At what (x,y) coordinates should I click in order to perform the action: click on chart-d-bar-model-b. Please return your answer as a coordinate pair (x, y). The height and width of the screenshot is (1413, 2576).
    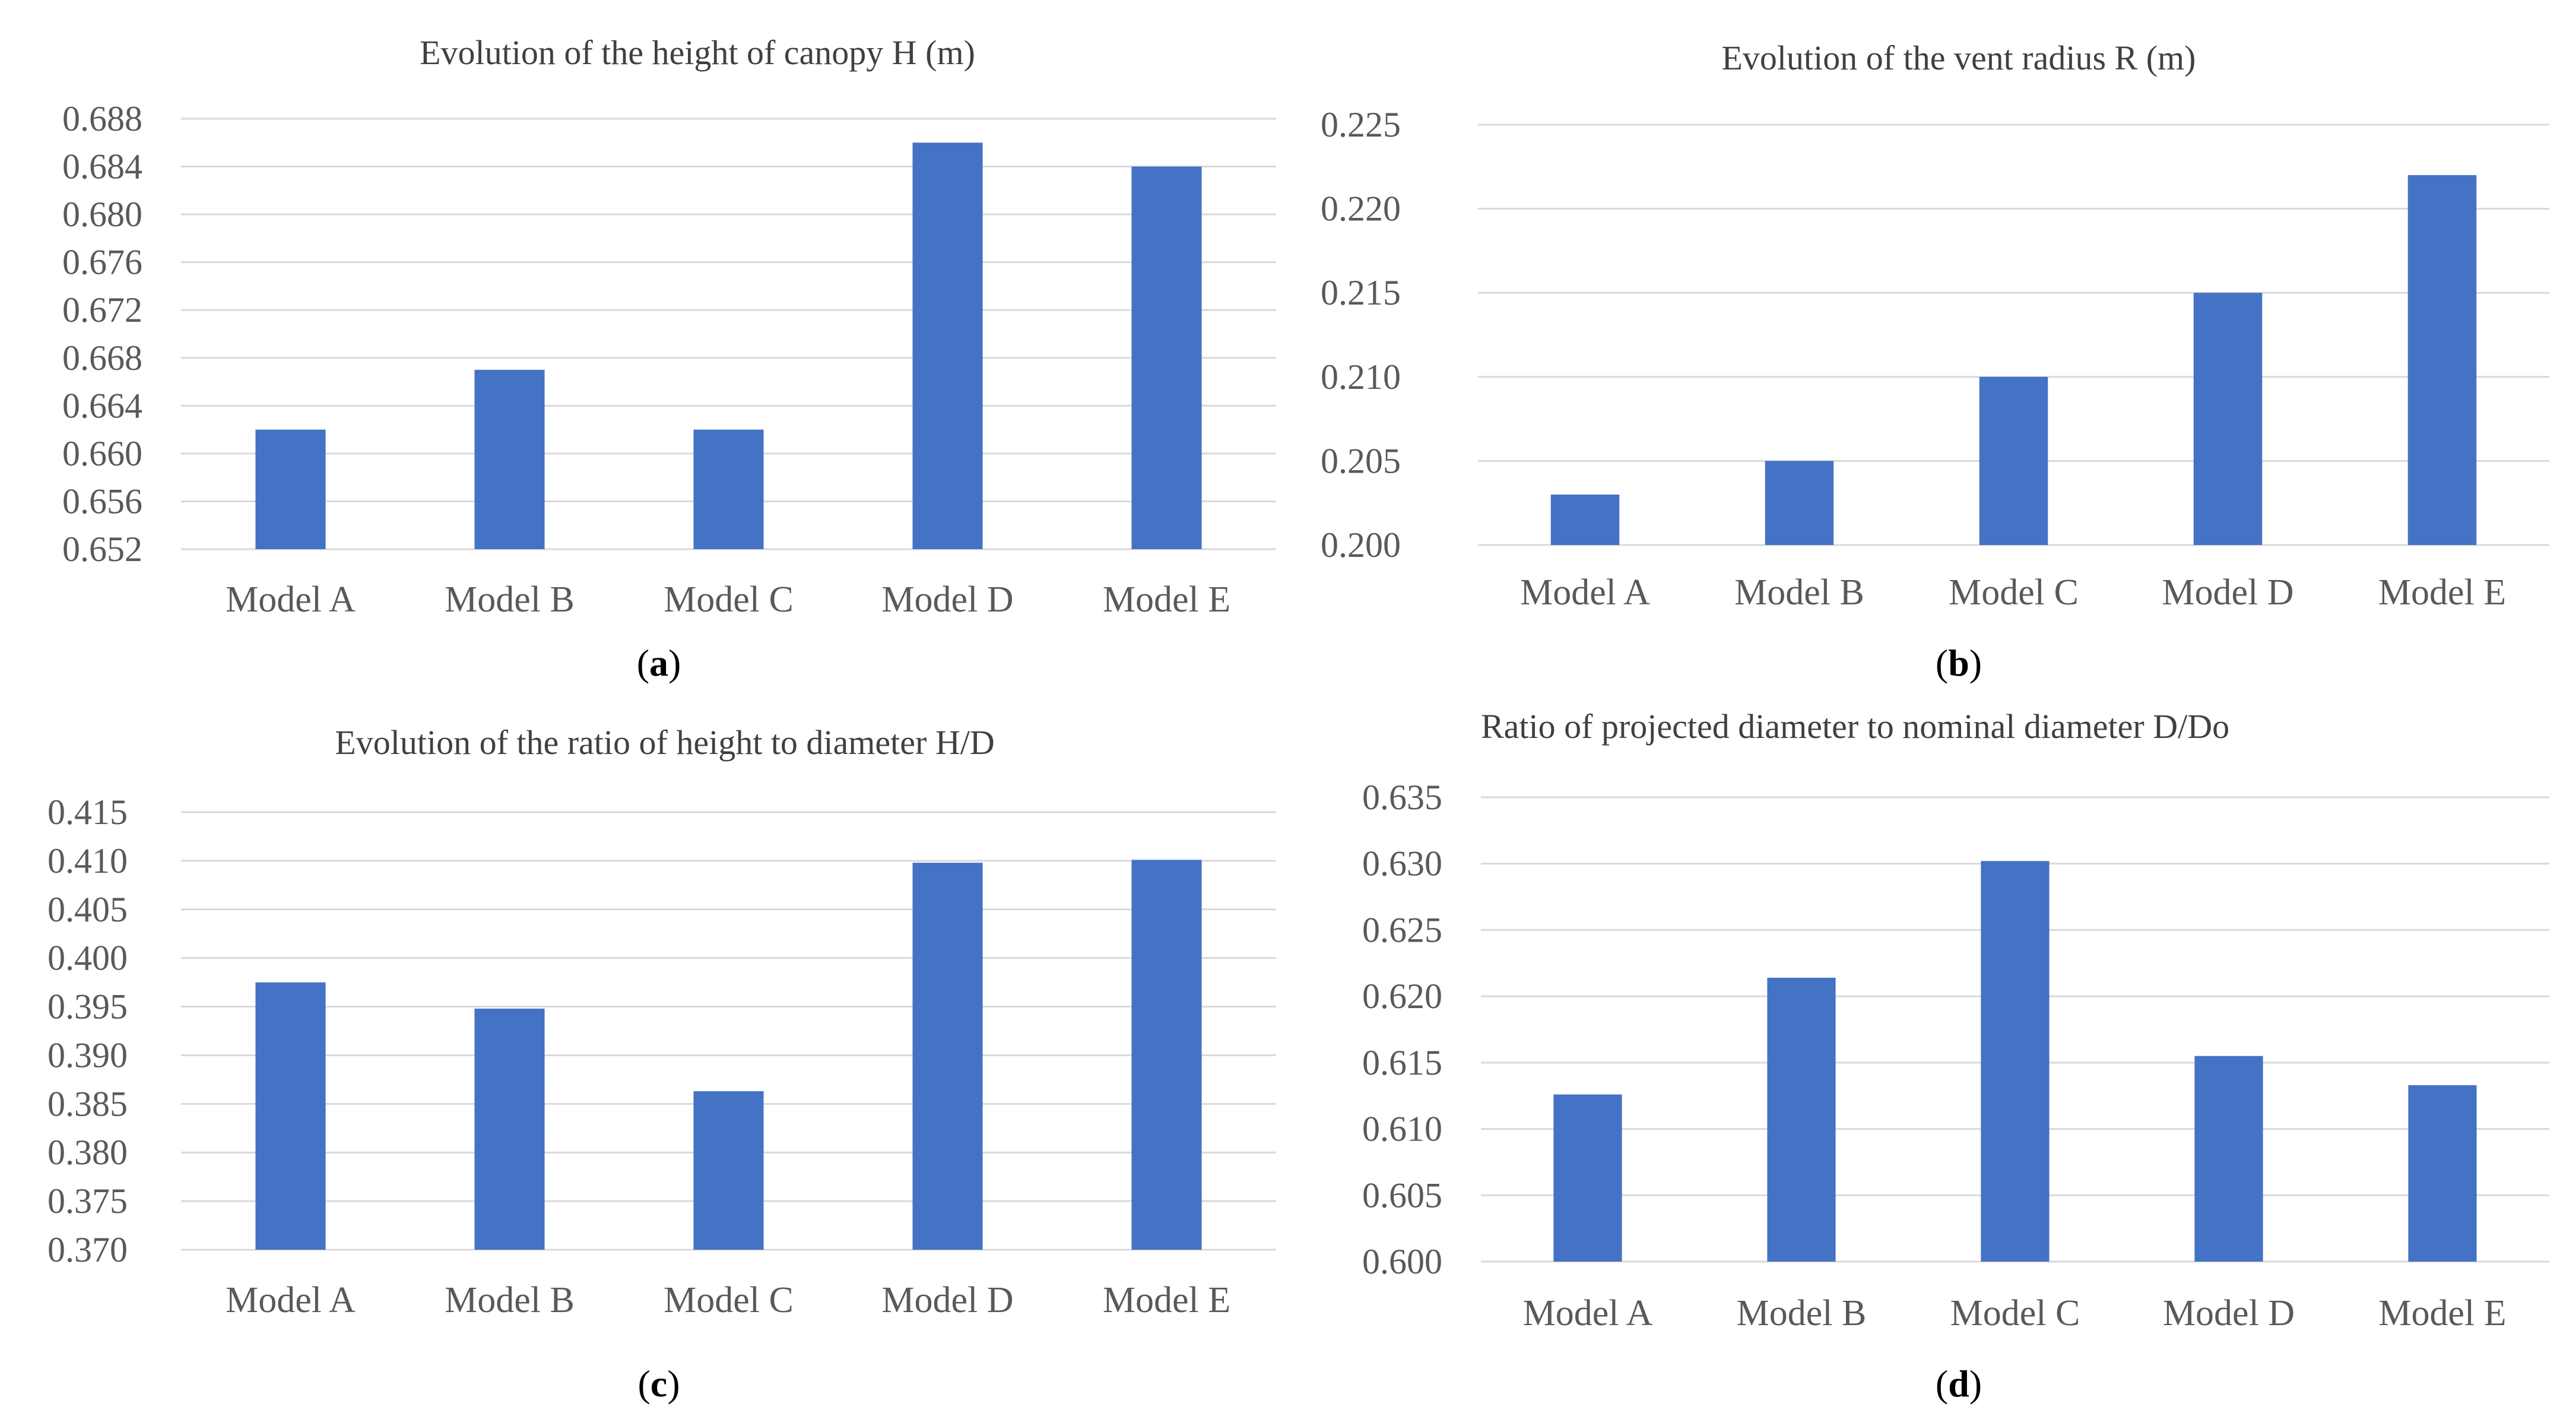
    Looking at the image, I should click on (1801, 1119).